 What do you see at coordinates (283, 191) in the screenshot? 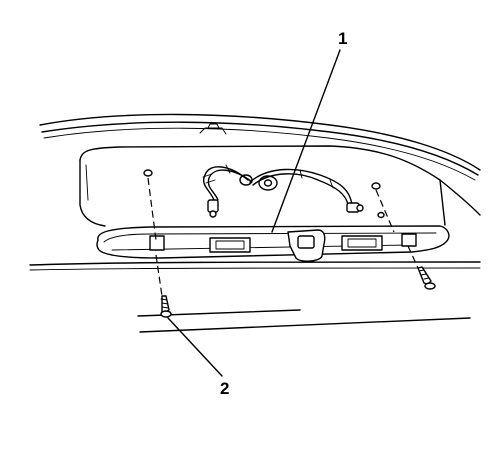
I see `wiring-harness` at bounding box center [283, 191].